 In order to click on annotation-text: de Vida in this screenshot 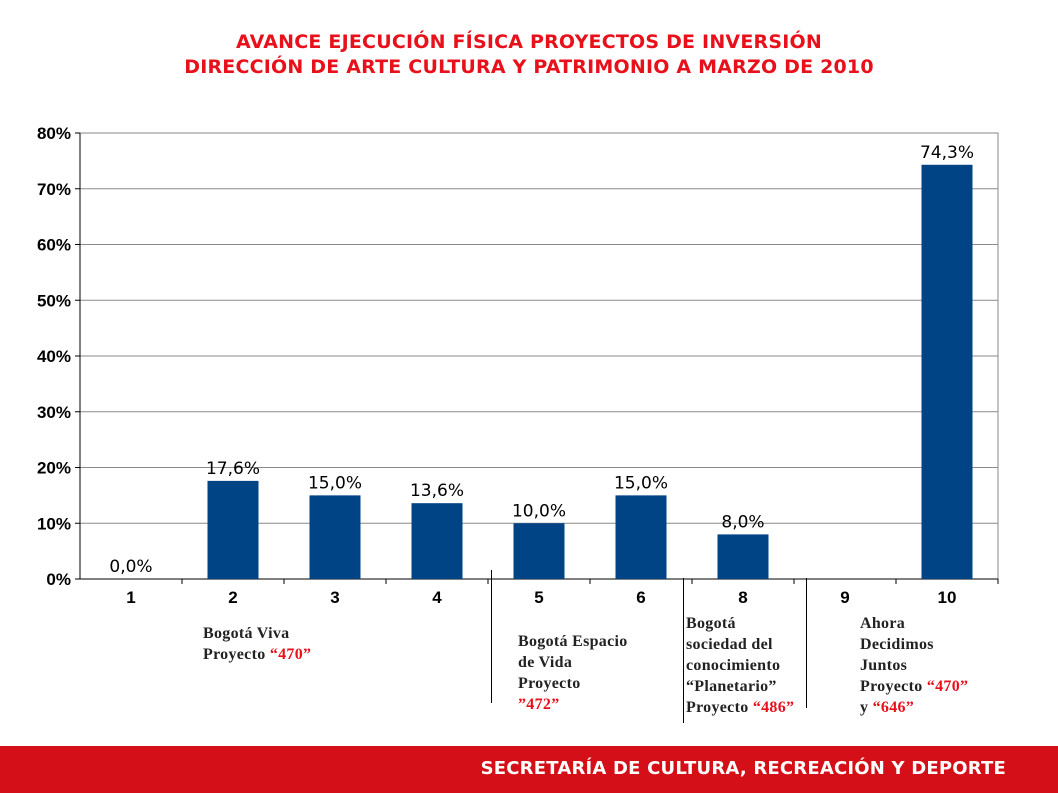, I will do `click(545, 662)`.